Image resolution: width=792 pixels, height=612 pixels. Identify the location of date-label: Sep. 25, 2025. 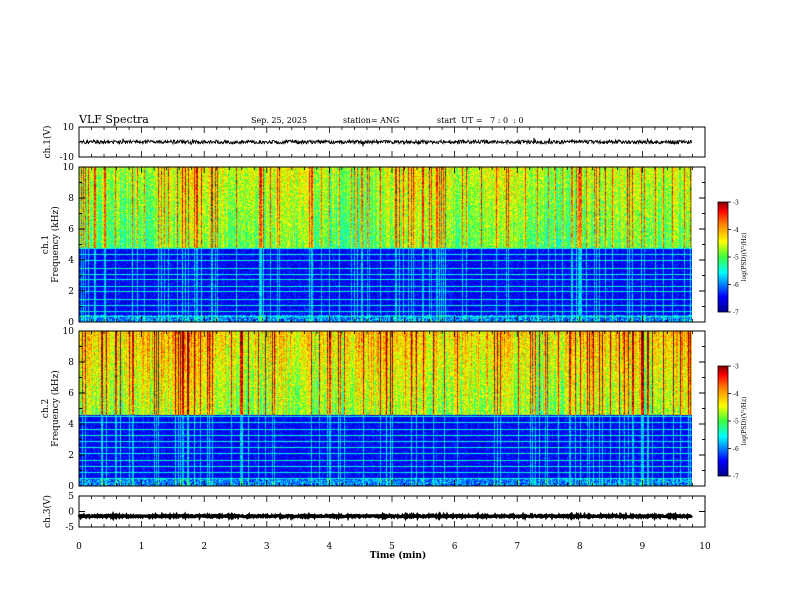
(279, 120).